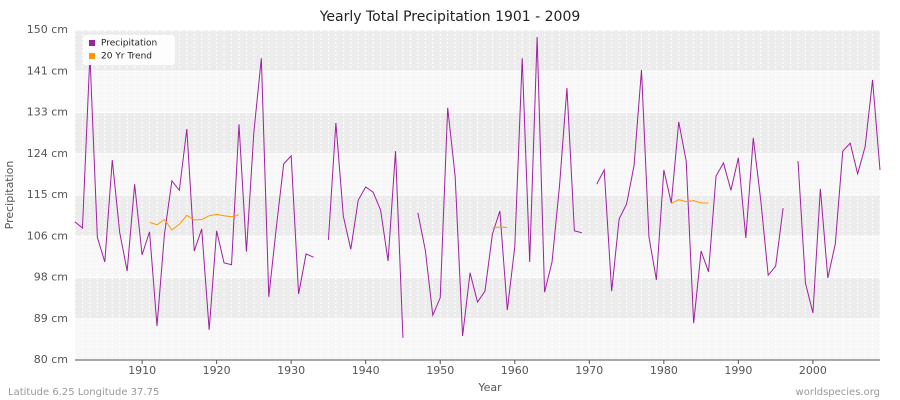  Describe the element at coordinates (47, 153) in the screenshot. I see `y-tick-label: 124 cm` at that location.